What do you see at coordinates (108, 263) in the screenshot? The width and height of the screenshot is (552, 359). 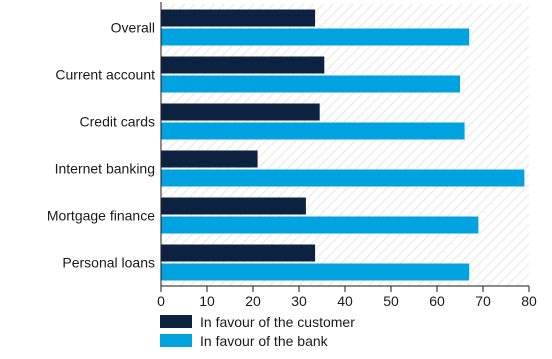 I see `category-label: Personal loans` at bounding box center [108, 263].